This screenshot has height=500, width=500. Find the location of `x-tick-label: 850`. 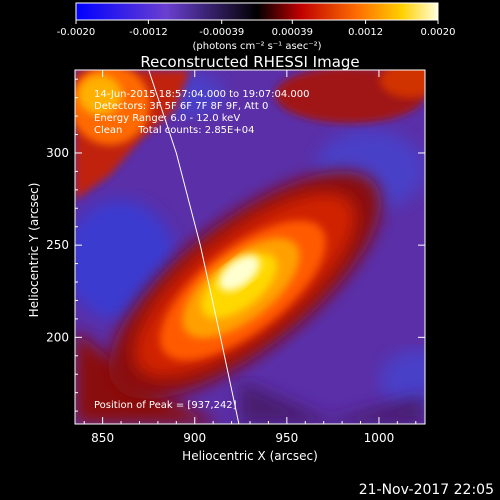

x-tick-label: 850 is located at coordinates (102, 438).